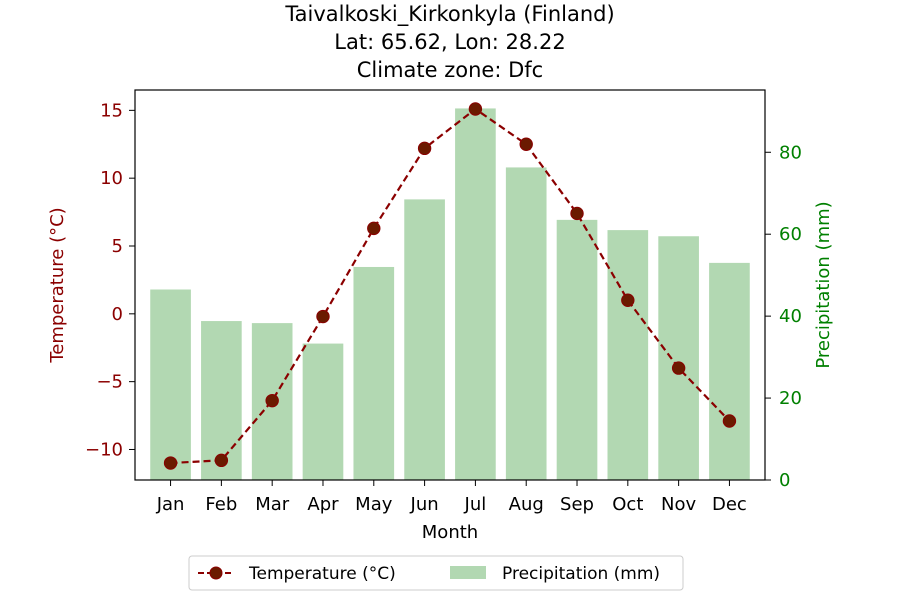 The height and width of the screenshot is (600, 900). What do you see at coordinates (790, 398) in the screenshot?
I see `y-right-tick-label: 20` at bounding box center [790, 398].